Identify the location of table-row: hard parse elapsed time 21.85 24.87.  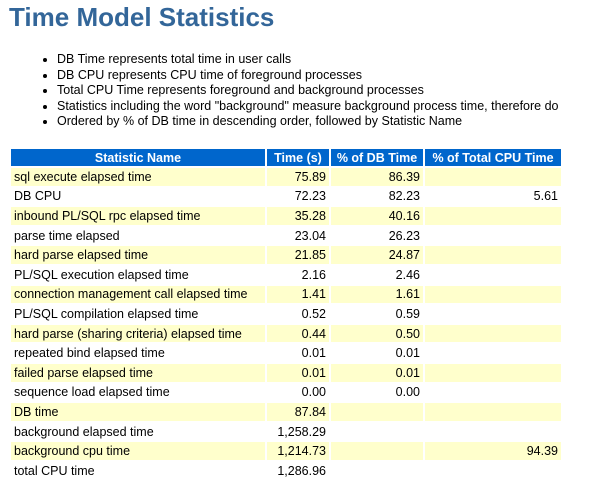
(286, 255).